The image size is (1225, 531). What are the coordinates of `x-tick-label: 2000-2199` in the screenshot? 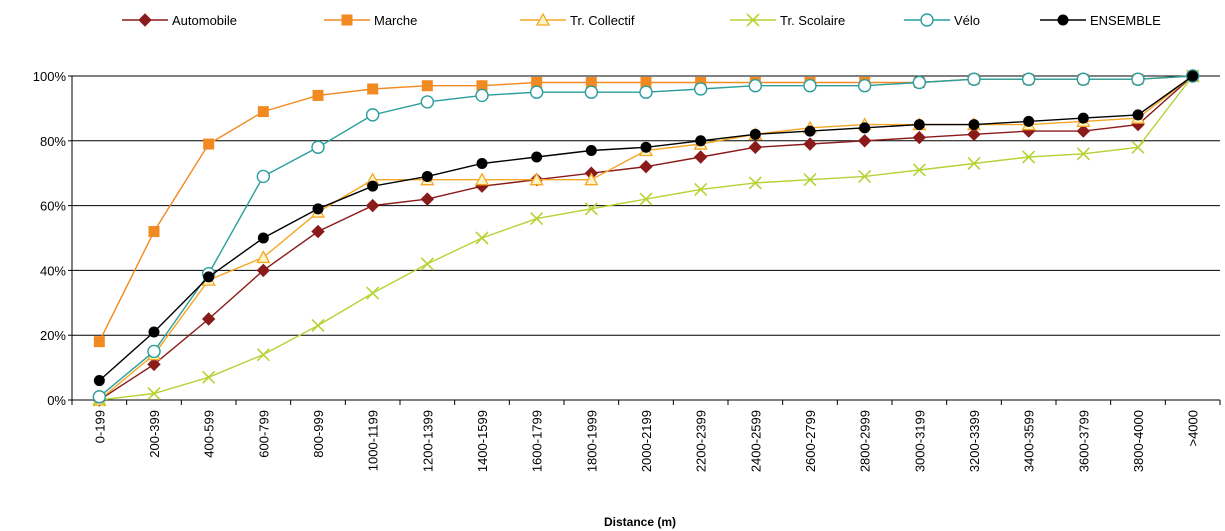 It's located at (646, 441).